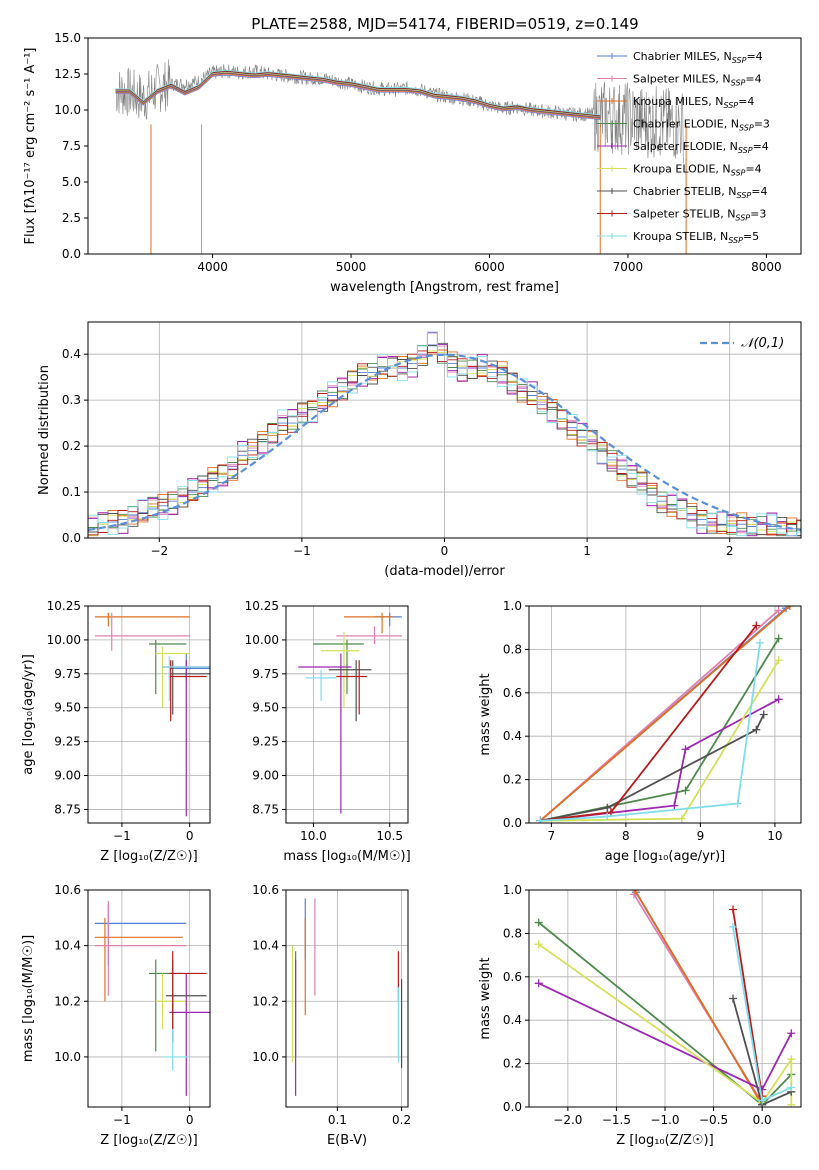  I want to click on x-tick-label: 7, so click(552, 836).